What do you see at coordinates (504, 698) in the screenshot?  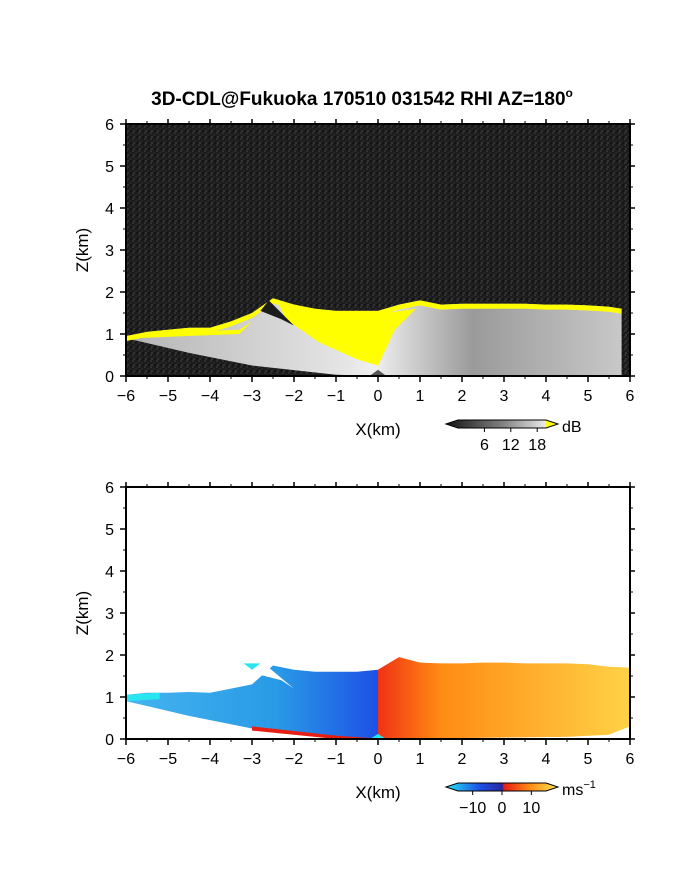 I see `velocity-receding` at bounding box center [504, 698].